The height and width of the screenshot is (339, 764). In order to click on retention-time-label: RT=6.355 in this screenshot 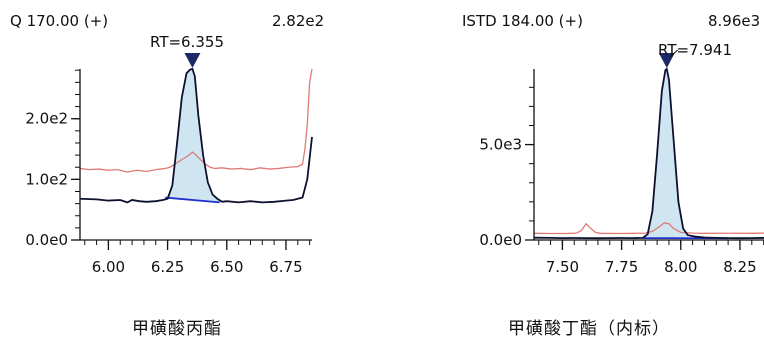, I will do `click(187, 42)`.